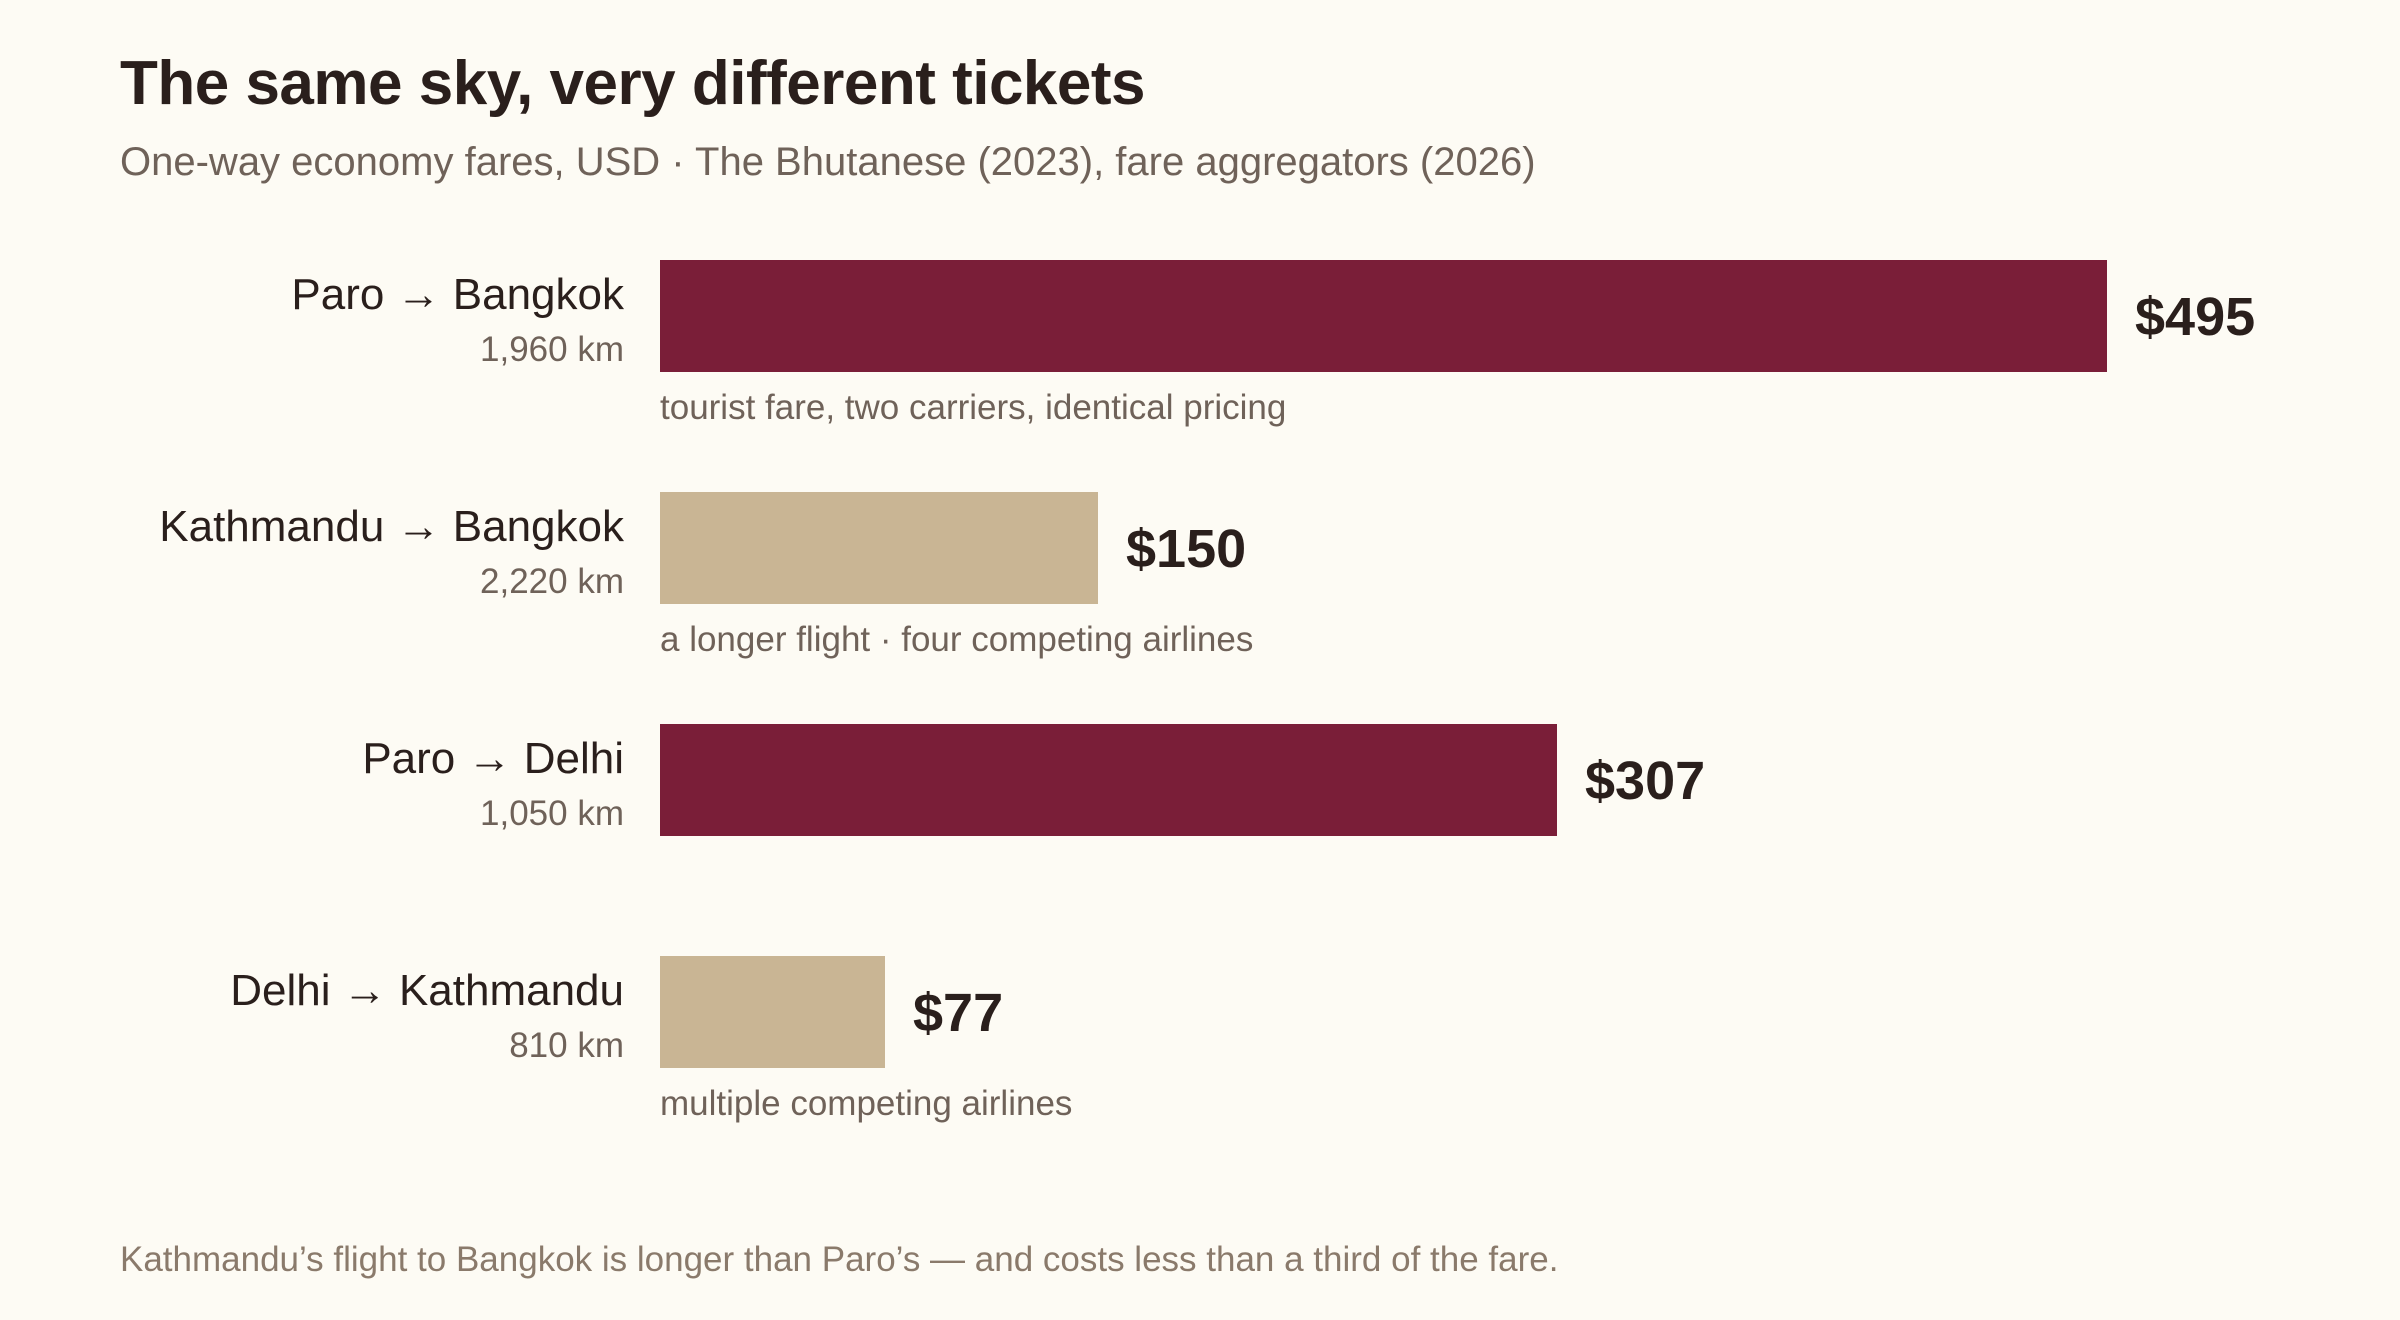 Image resolution: width=2400 pixels, height=1320 pixels. What do you see at coordinates (391, 526) in the screenshot?
I see `route-label: Kathmandu → Bangkok` at bounding box center [391, 526].